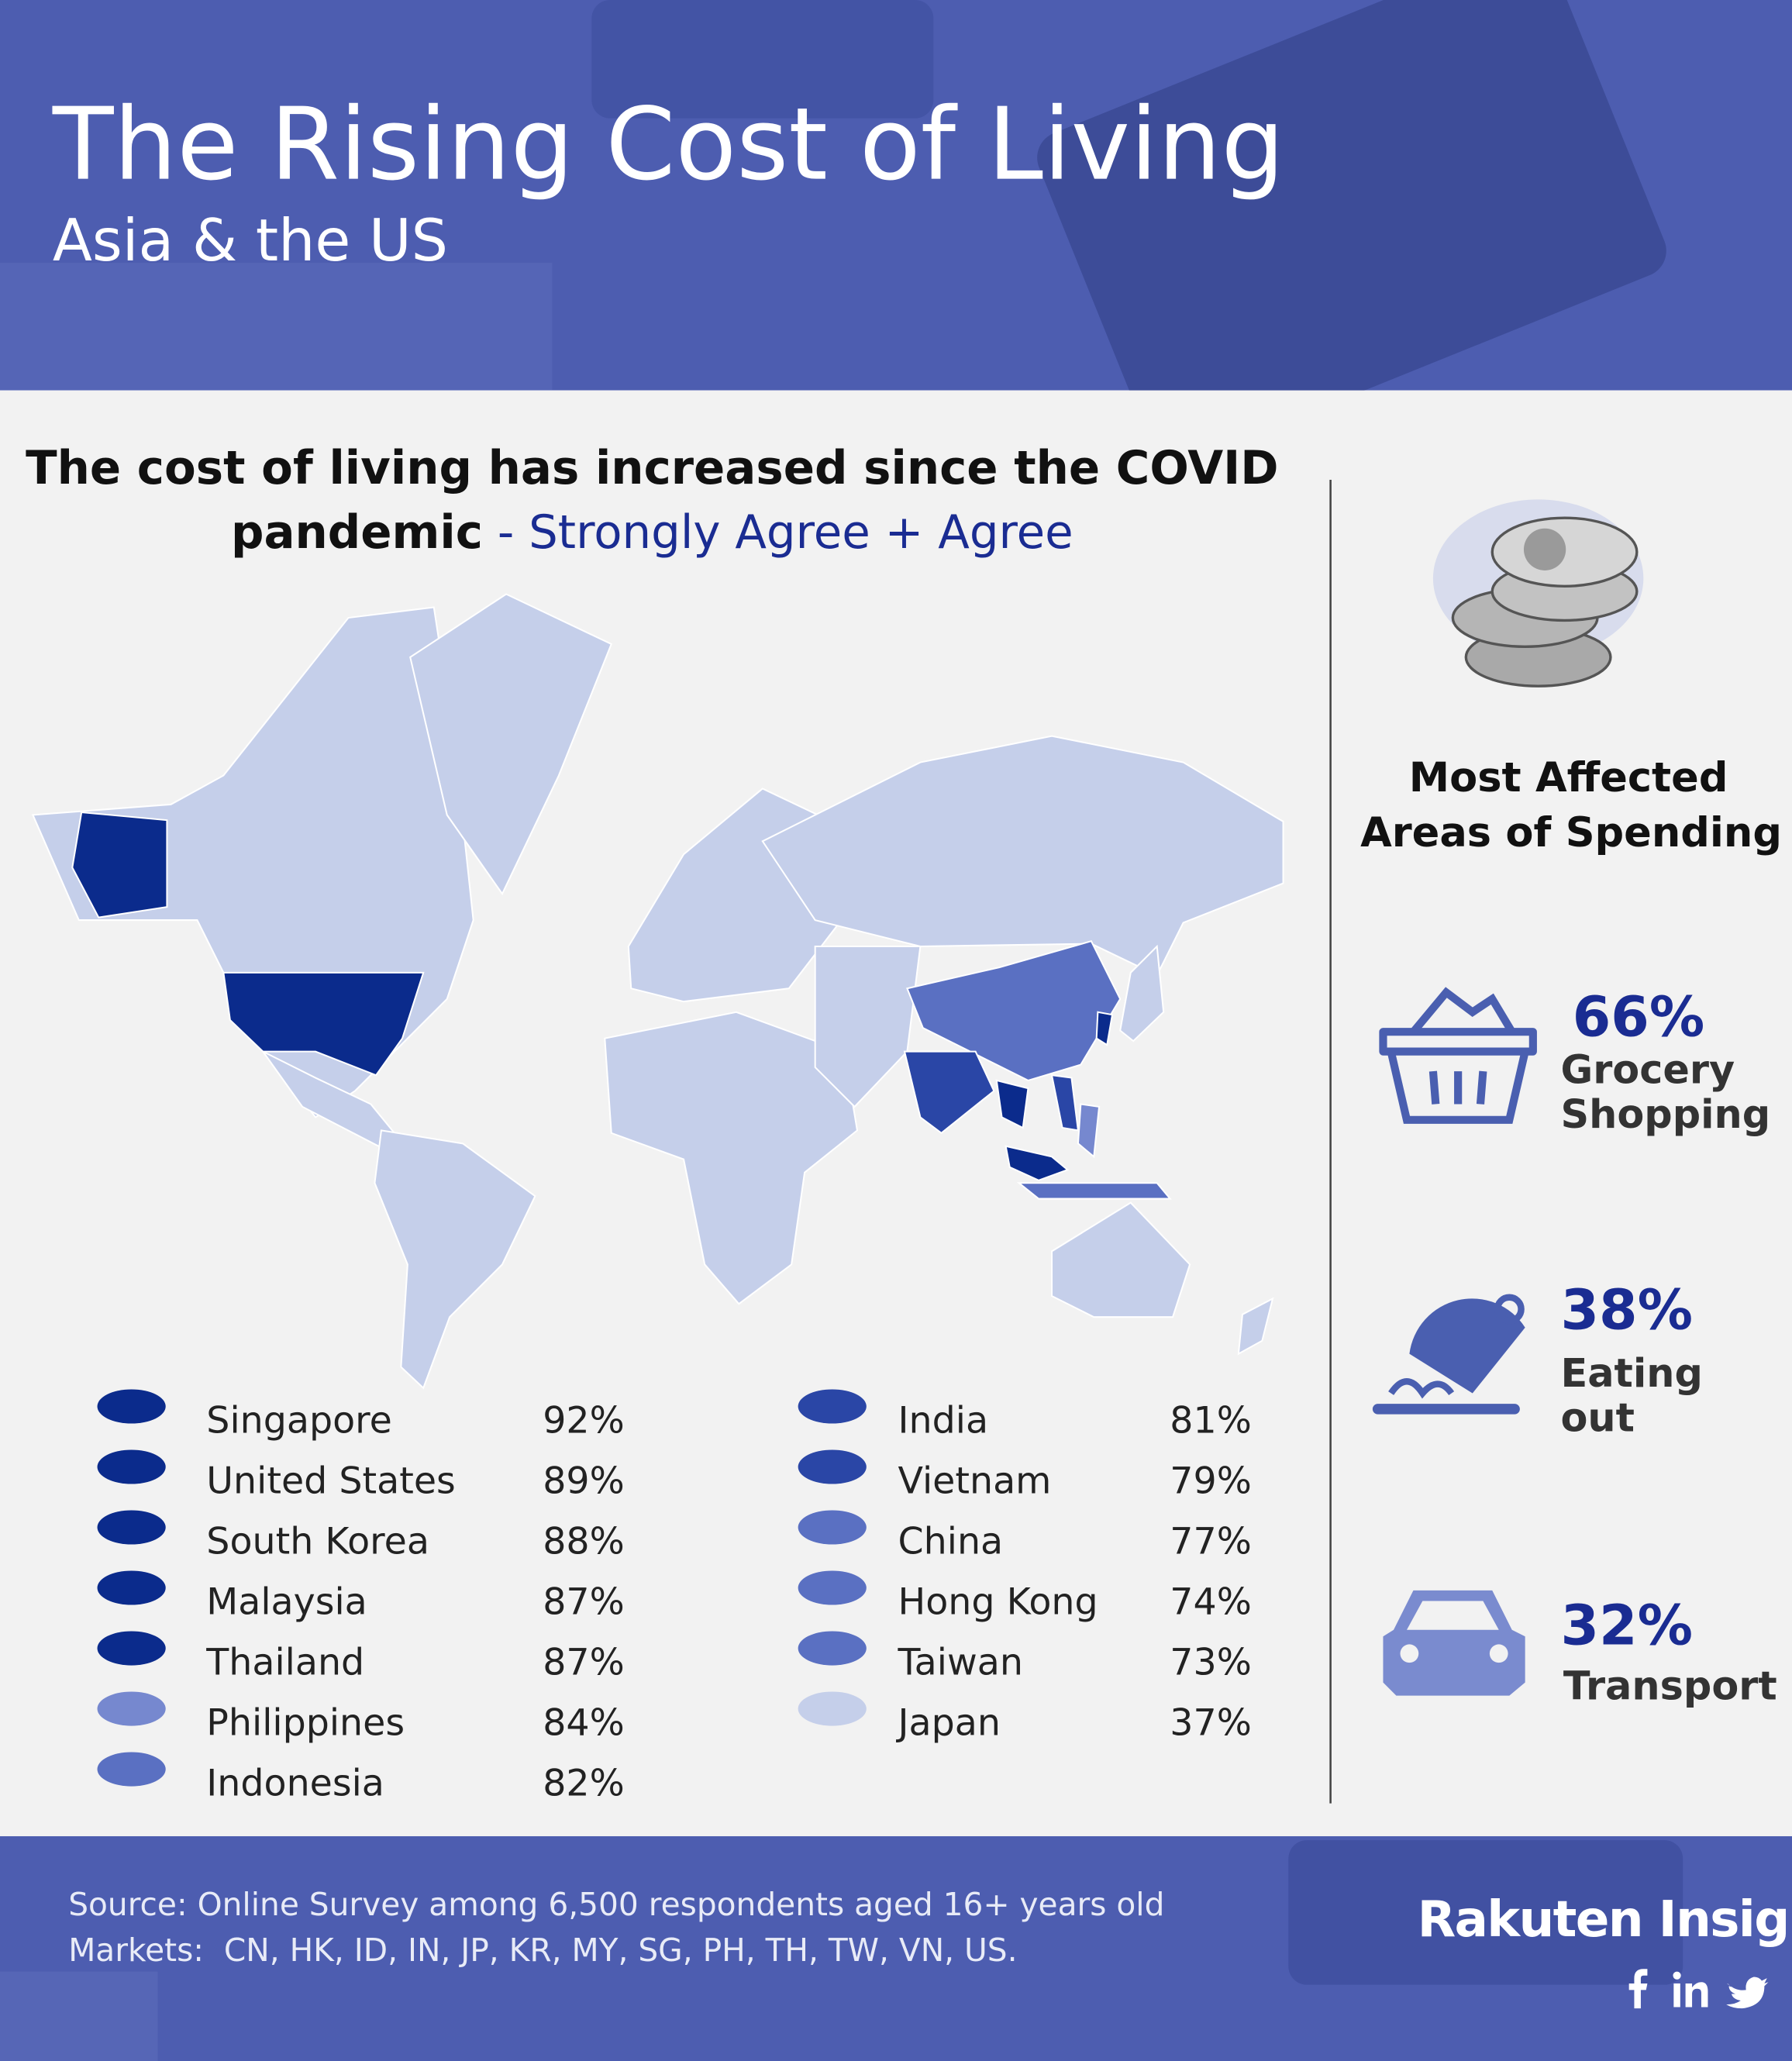 Image resolution: width=1792 pixels, height=2061 pixels. Describe the element at coordinates (731, 1158) in the screenshot. I see `africa` at that location.